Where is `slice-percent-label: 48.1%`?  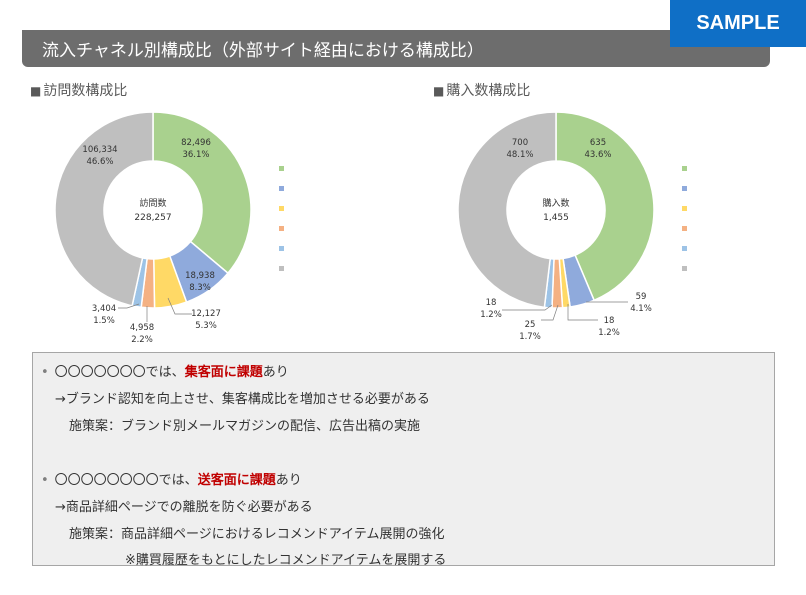 slice-percent-label: 48.1% is located at coordinates (519, 155).